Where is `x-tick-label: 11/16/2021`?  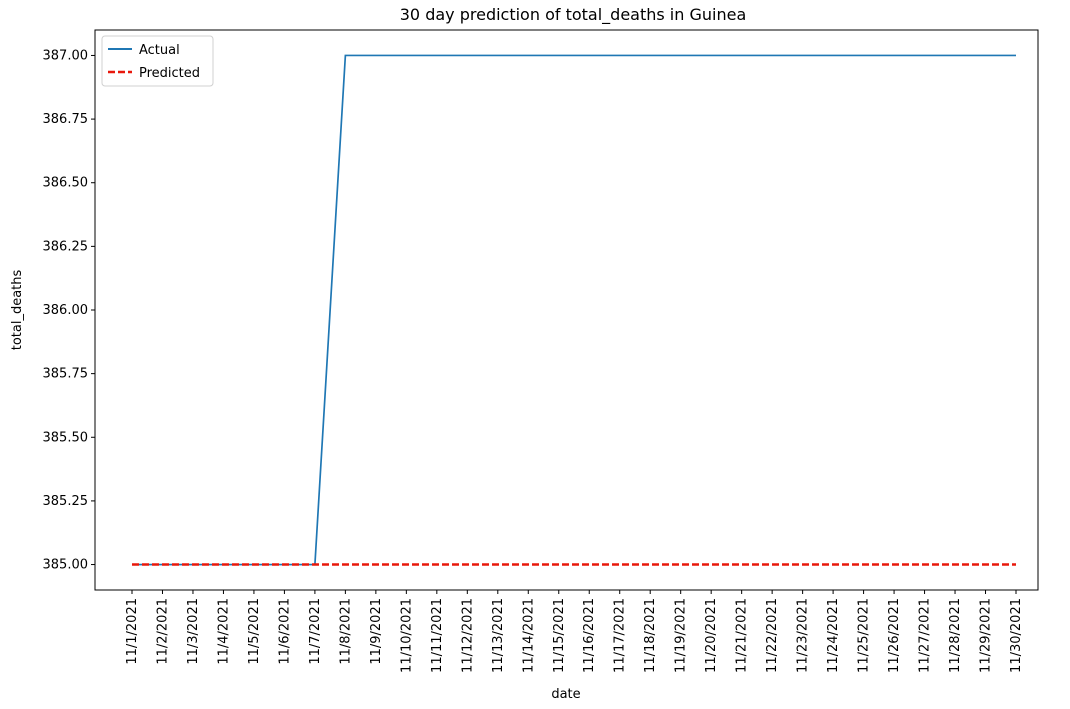 x-tick-label: 11/16/2021 is located at coordinates (589, 635).